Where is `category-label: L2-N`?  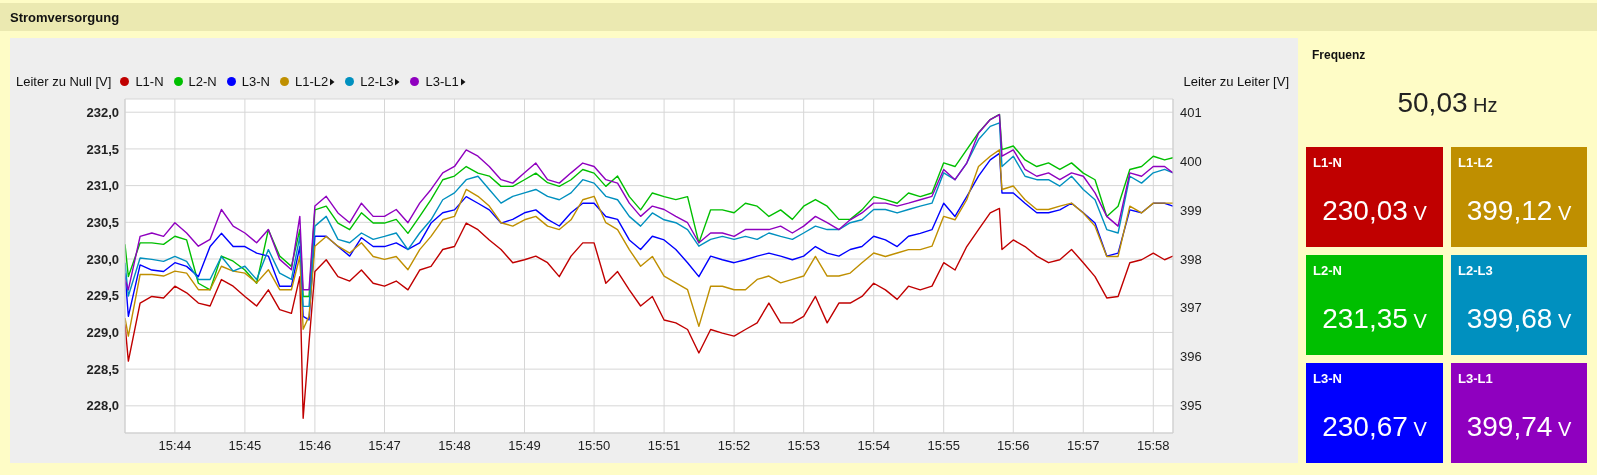
category-label: L2-N is located at coordinates (1327, 270).